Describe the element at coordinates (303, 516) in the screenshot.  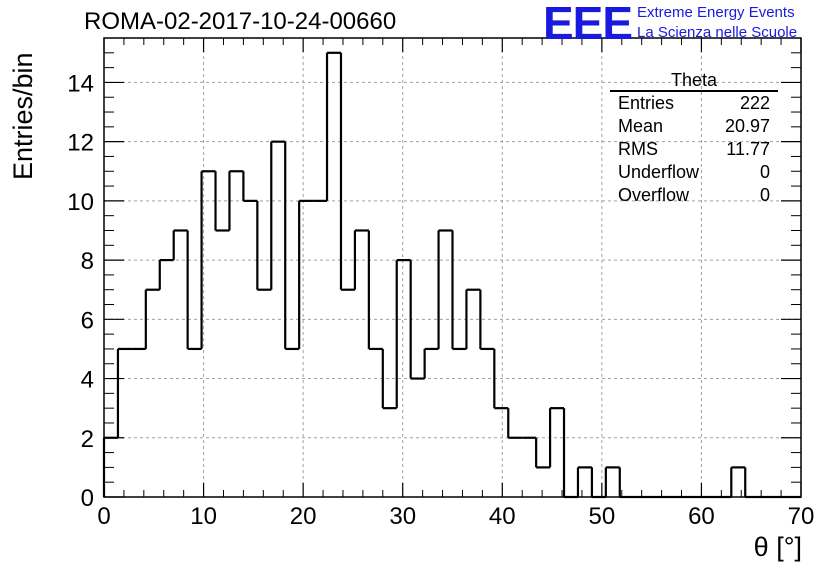
I see `x-tick-label: 20` at that location.